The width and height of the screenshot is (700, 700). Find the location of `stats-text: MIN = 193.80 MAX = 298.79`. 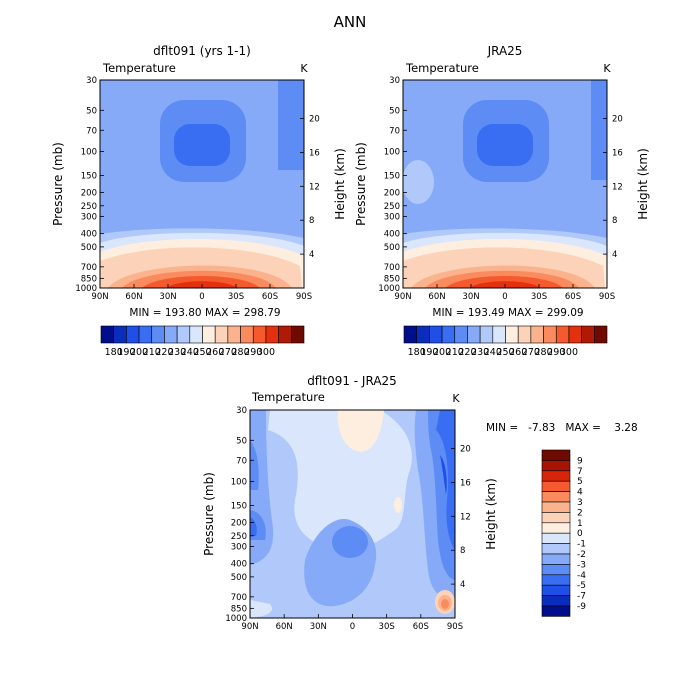

stats-text: MIN = 193.80 MAX = 298.79 is located at coordinates (204, 313).